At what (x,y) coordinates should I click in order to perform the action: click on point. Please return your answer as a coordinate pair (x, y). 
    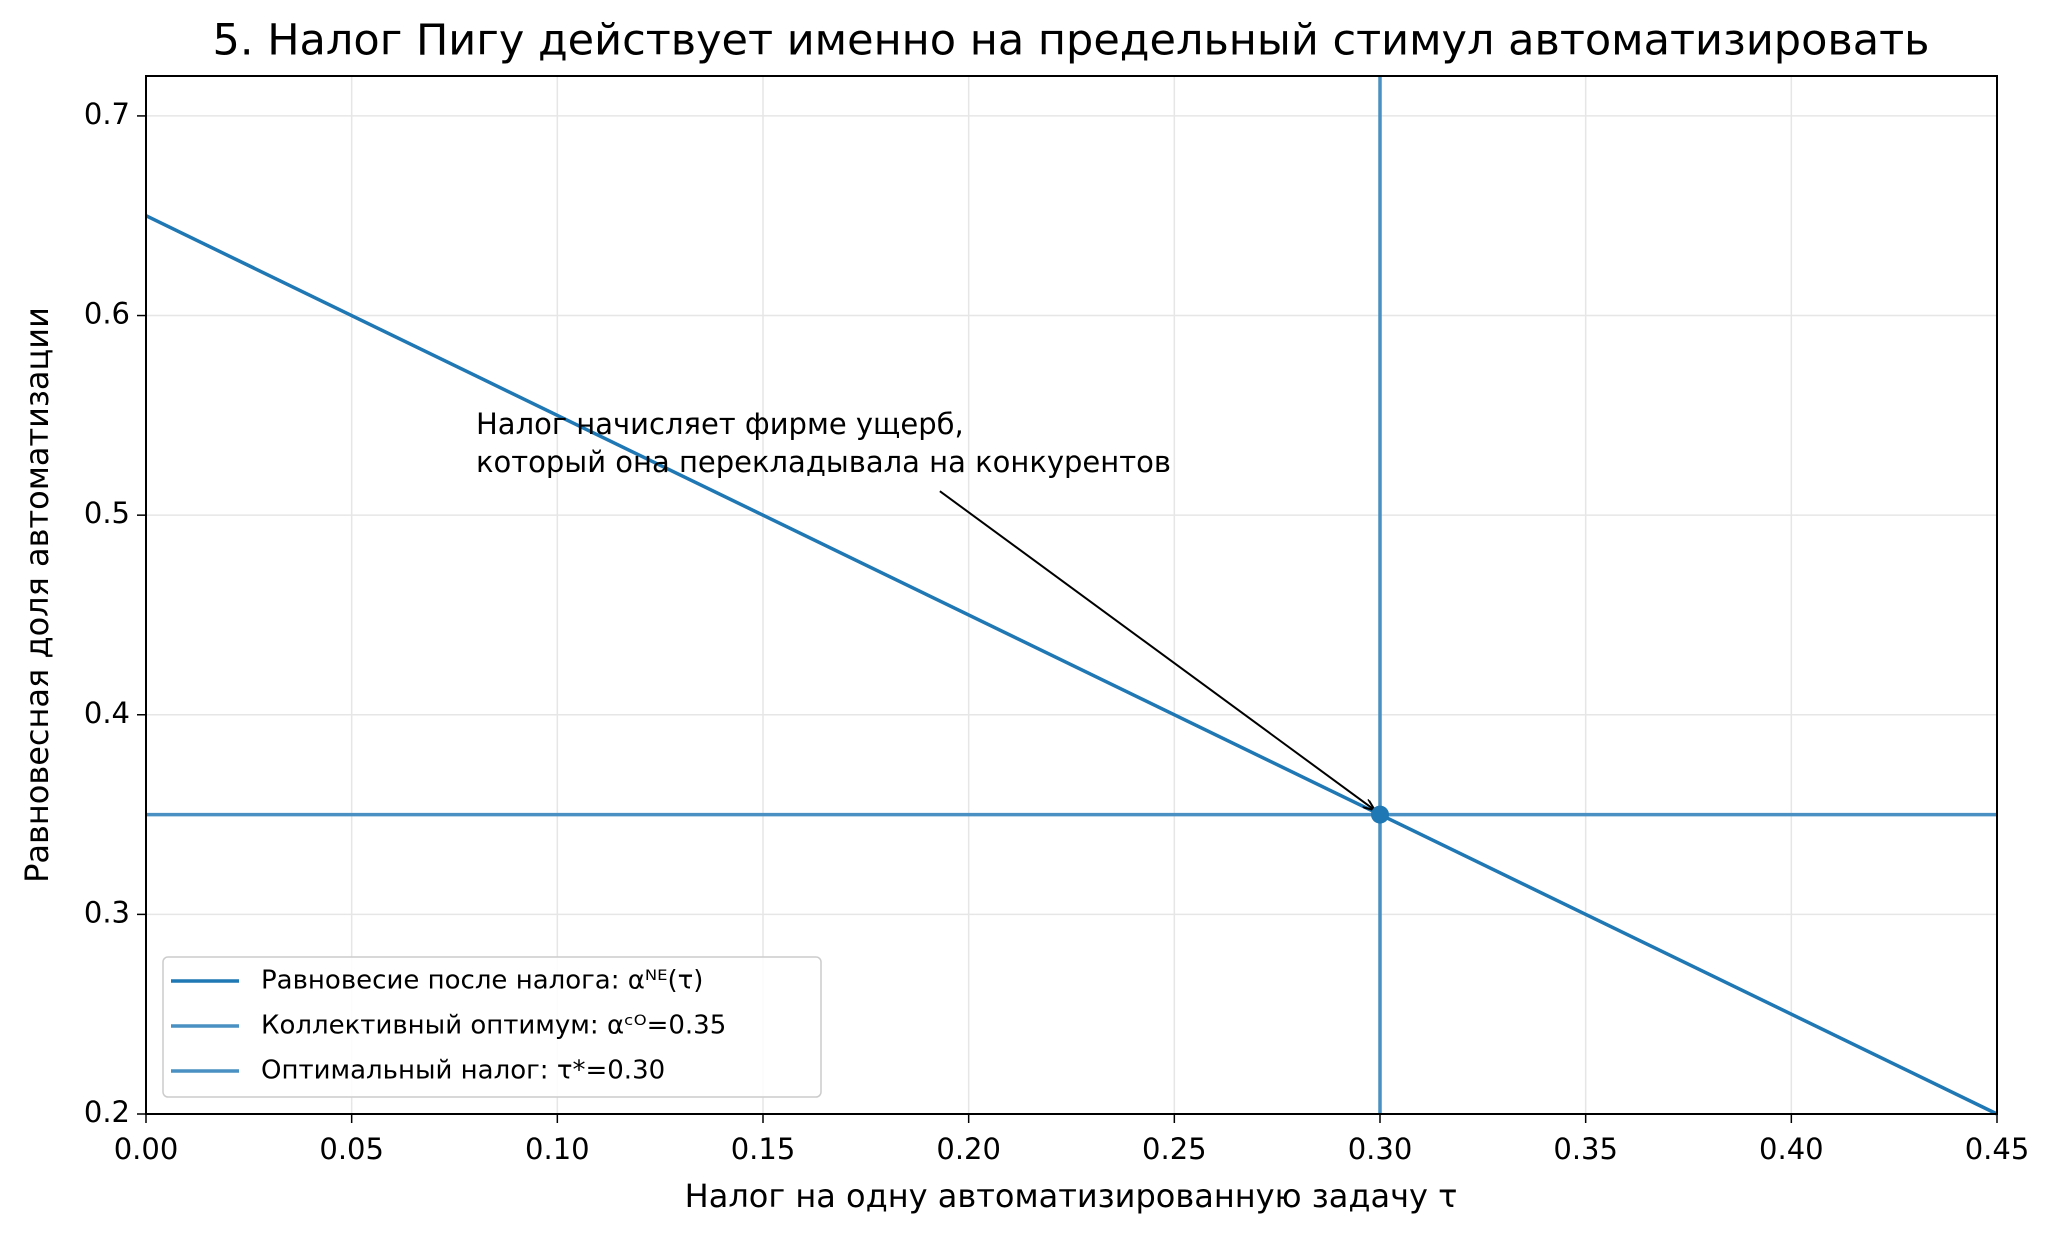
    Looking at the image, I should click on (1380, 814).